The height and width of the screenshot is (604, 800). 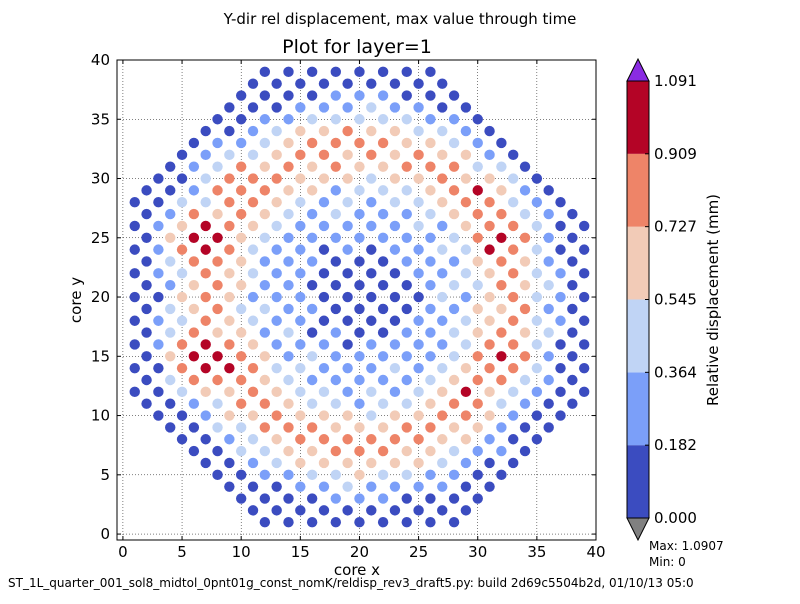 I want to click on x-tick-label: 25, so click(x=418, y=552).